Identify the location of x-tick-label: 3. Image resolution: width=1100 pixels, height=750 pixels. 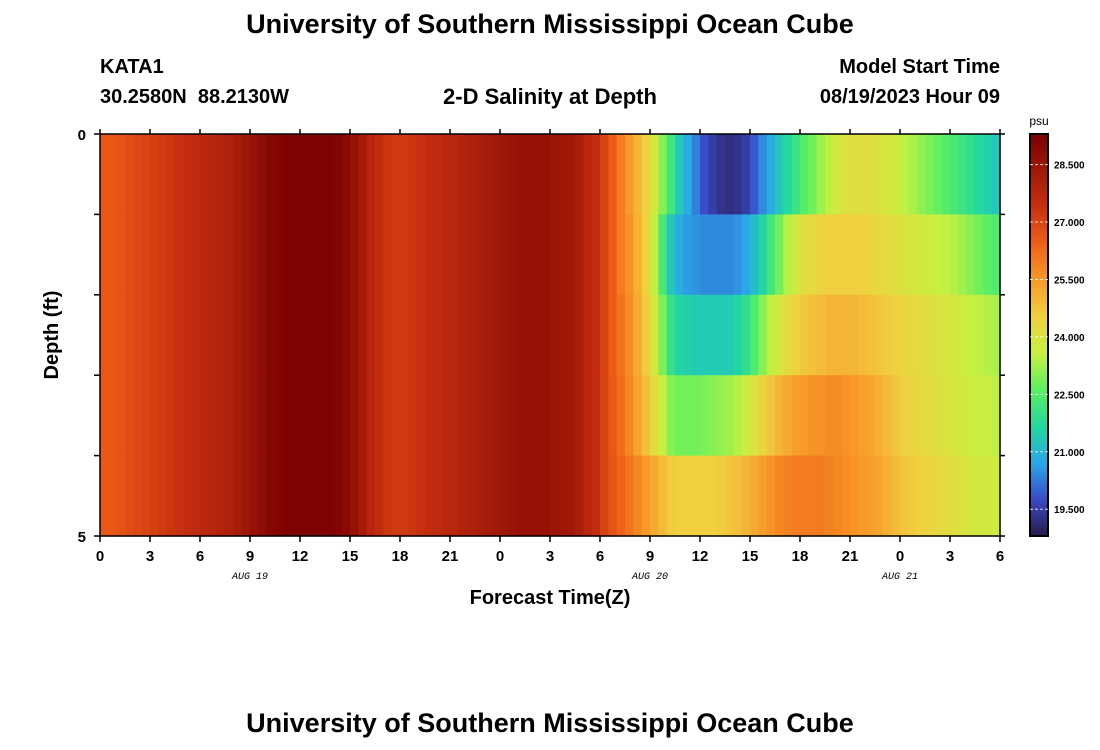
(950, 556).